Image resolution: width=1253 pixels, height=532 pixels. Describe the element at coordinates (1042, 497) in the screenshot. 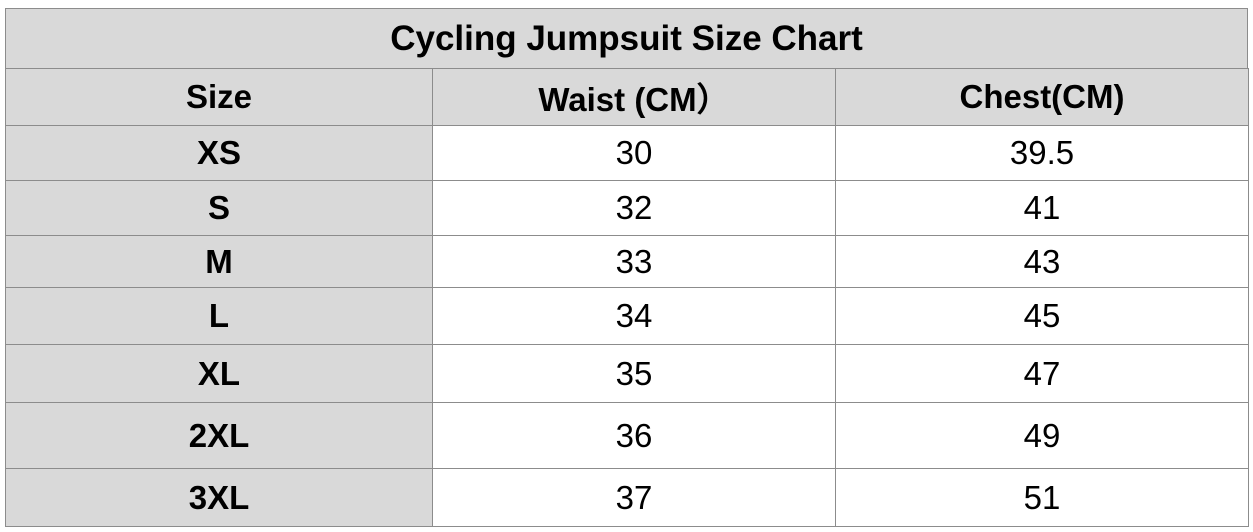

I see `measurement-cell: 51` at that location.